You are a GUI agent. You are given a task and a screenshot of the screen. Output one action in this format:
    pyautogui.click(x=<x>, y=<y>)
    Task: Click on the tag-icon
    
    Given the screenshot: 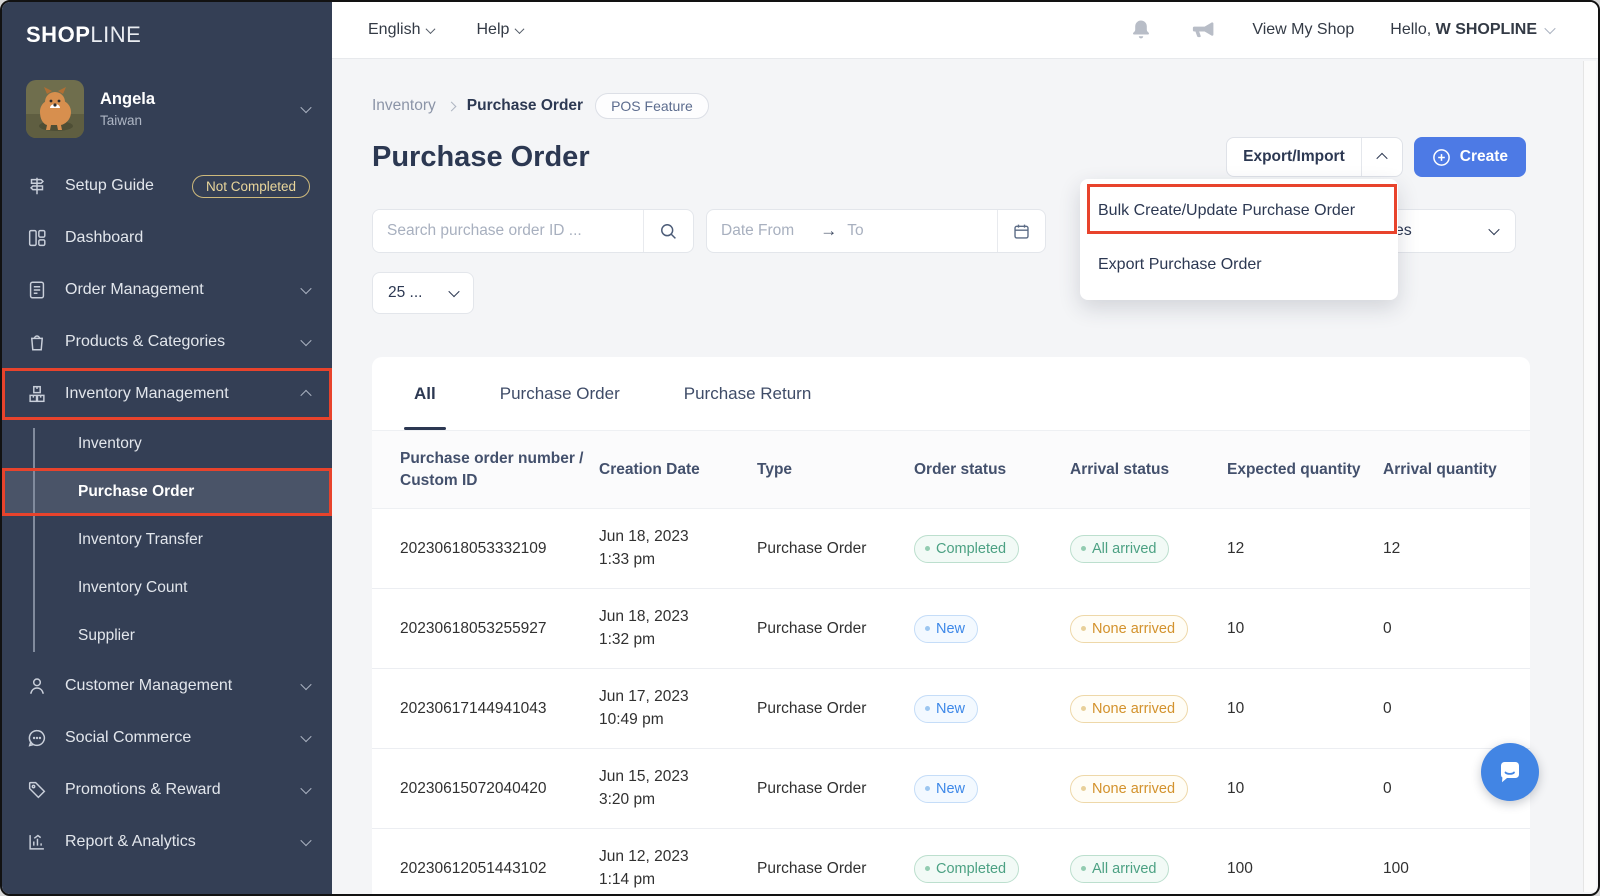 What is the action you would take?
    pyautogui.click(x=37, y=790)
    